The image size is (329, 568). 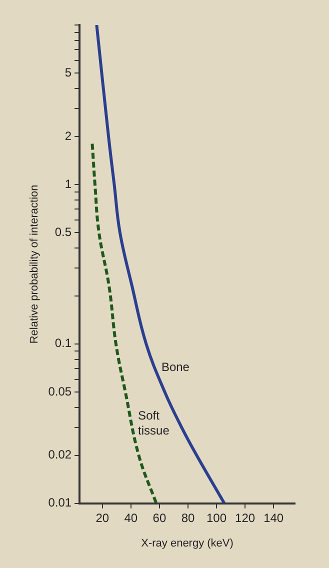 I want to click on y-tick-label: 5, so click(x=68, y=72).